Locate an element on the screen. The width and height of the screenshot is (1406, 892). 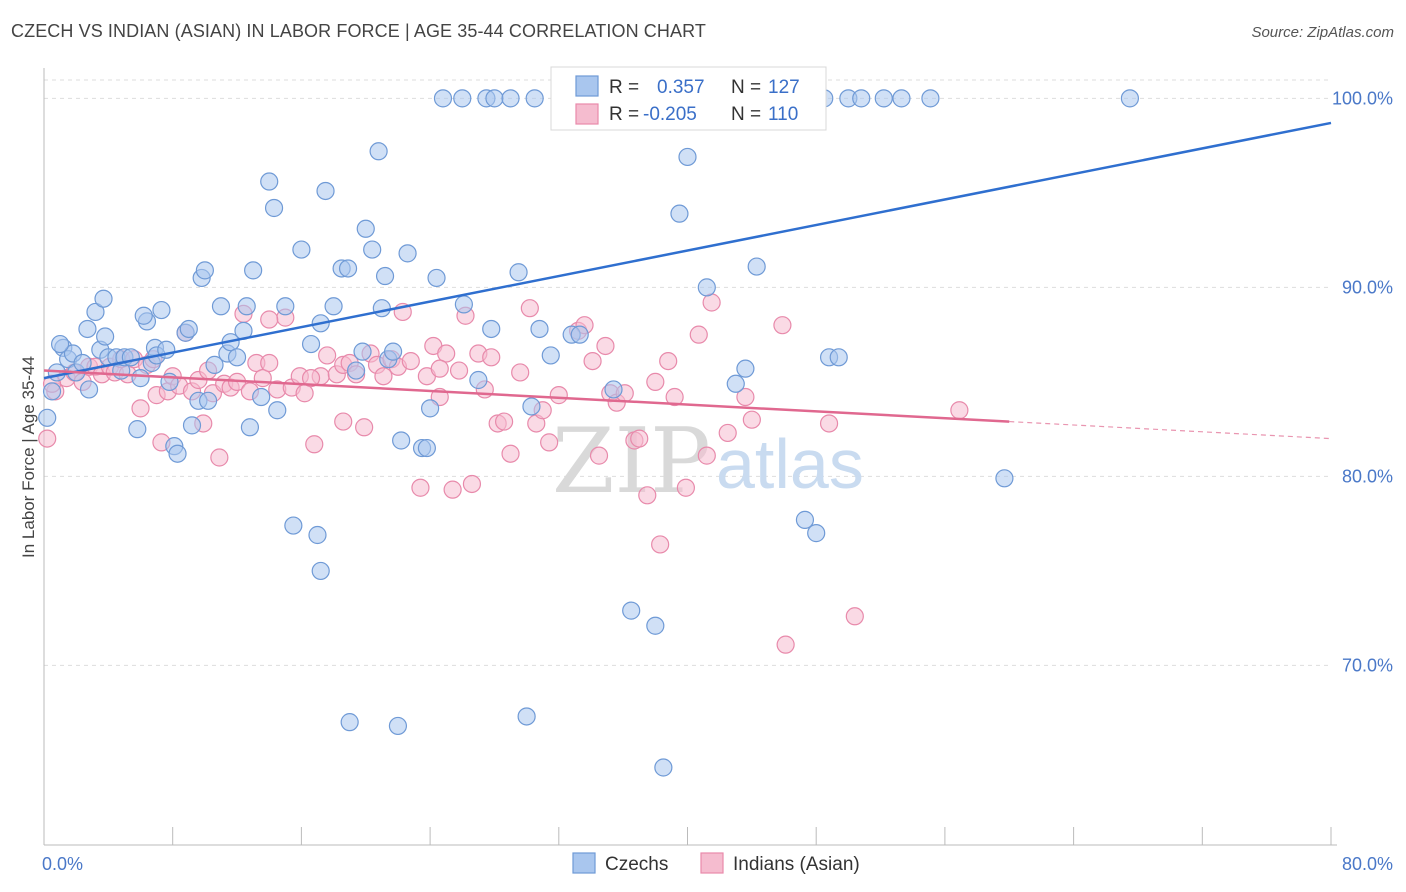
indian-r-label: R = is located at coordinates (624, 114).